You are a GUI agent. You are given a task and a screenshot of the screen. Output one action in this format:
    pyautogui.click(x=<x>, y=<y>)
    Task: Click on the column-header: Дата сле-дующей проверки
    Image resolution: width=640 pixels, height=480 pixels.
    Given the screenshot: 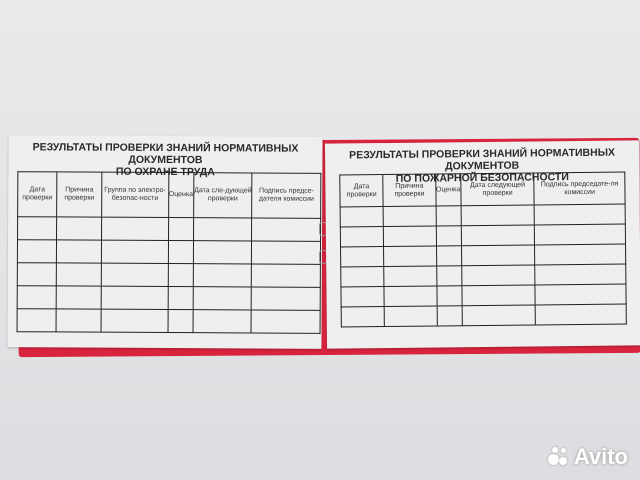 What is the action you would take?
    pyautogui.click(x=223, y=195)
    